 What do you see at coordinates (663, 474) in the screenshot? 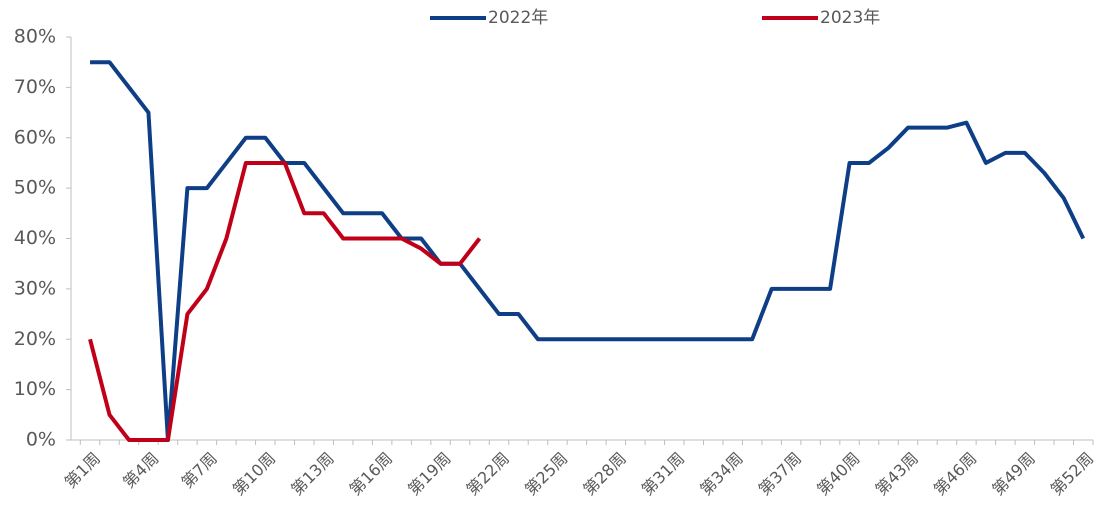
I see `x-tick-label: 第31周` at bounding box center [663, 474].